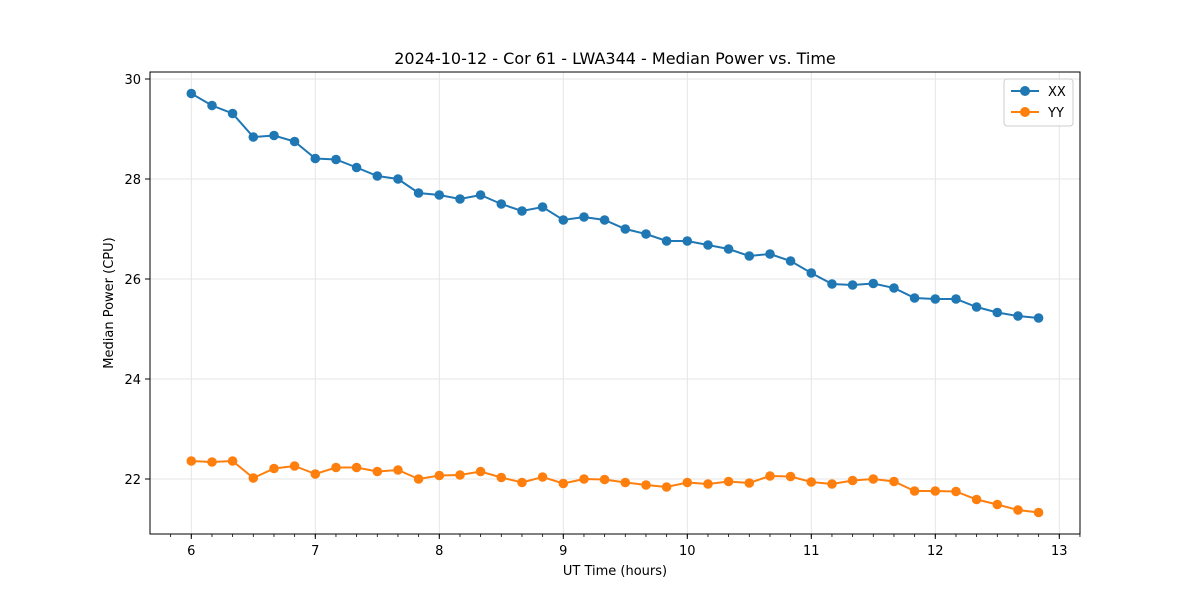 This screenshot has height=600, width=1200. Describe the element at coordinates (935, 551) in the screenshot. I see `x-tick-label: 12` at that location.